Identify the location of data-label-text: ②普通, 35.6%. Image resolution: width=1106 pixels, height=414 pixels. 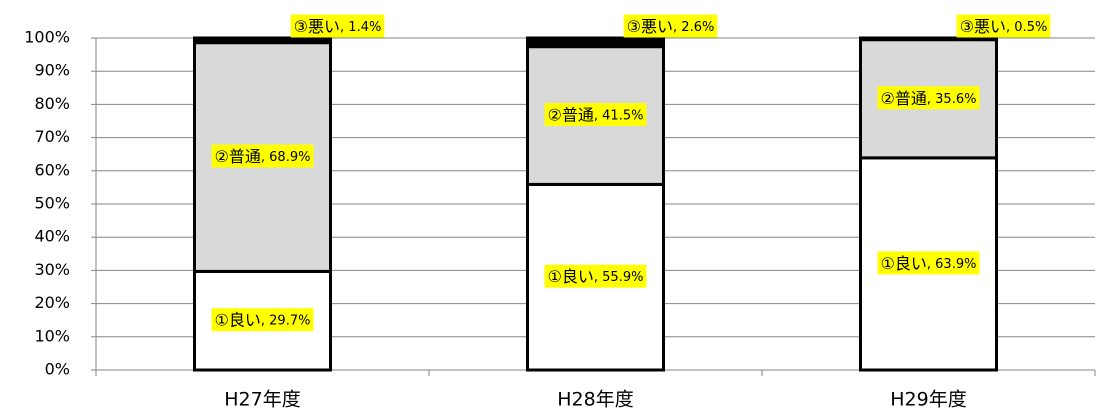
(929, 97).